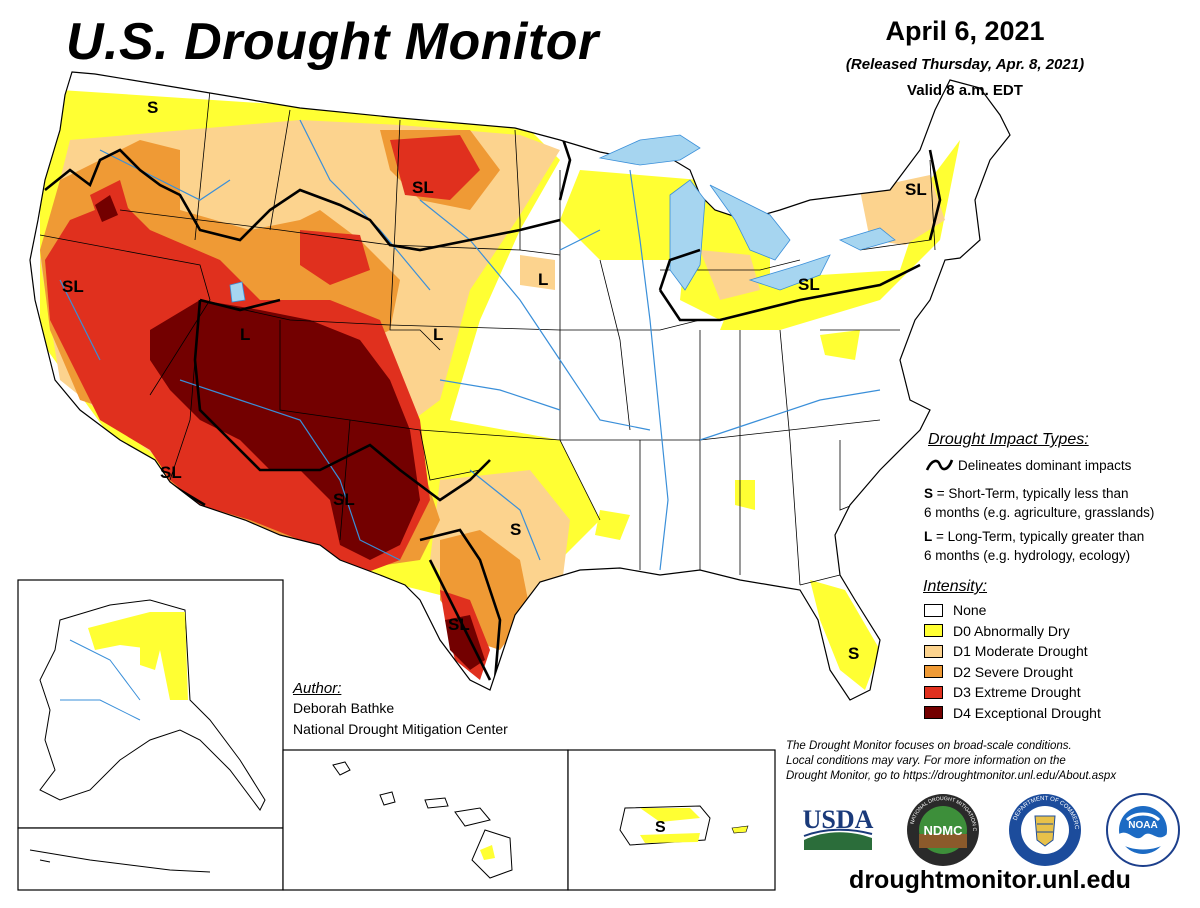 The image size is (1200, 908). What do you see at coordinates (438, 334) in the screenshot?
I see `label-l-kansas: L` at bounding box center [438, 334].